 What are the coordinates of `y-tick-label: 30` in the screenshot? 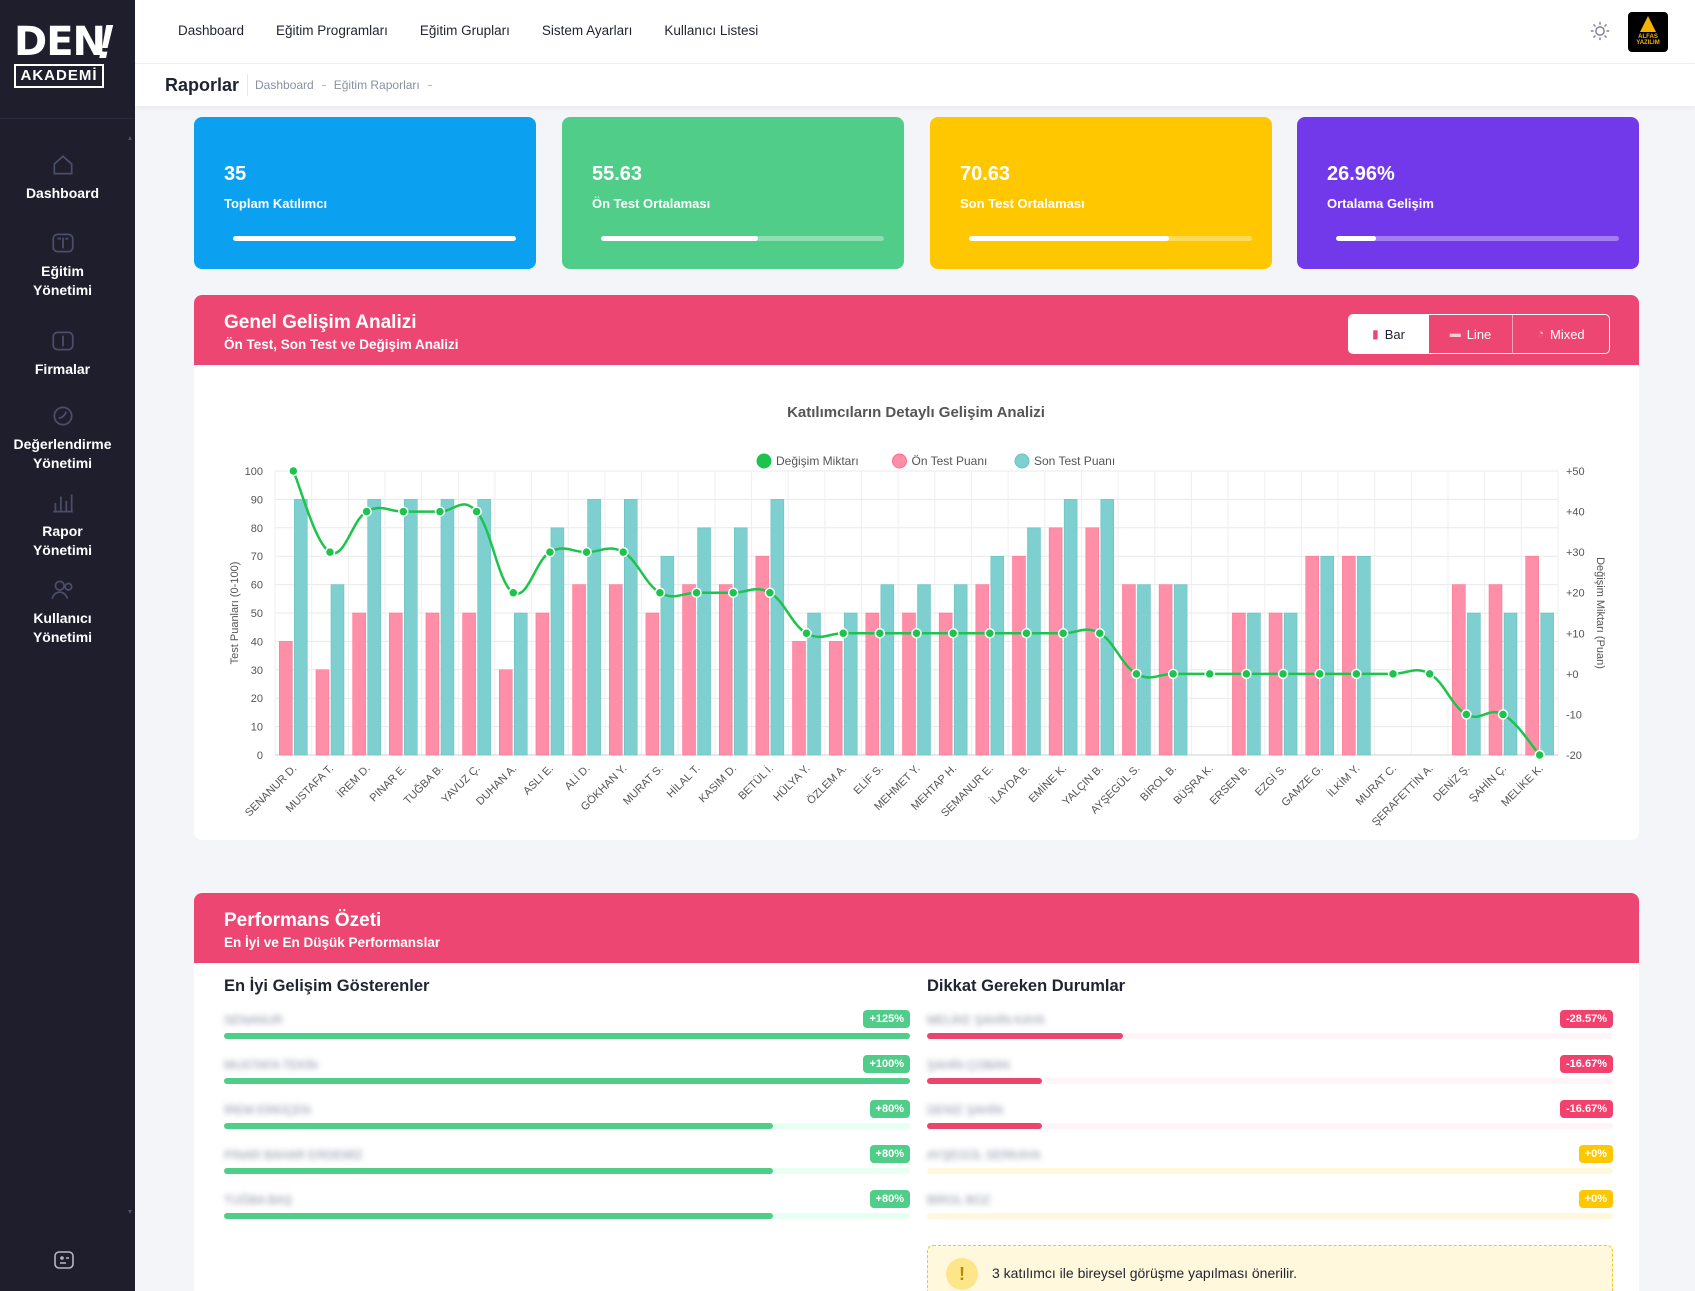 It's located at (257, 671).